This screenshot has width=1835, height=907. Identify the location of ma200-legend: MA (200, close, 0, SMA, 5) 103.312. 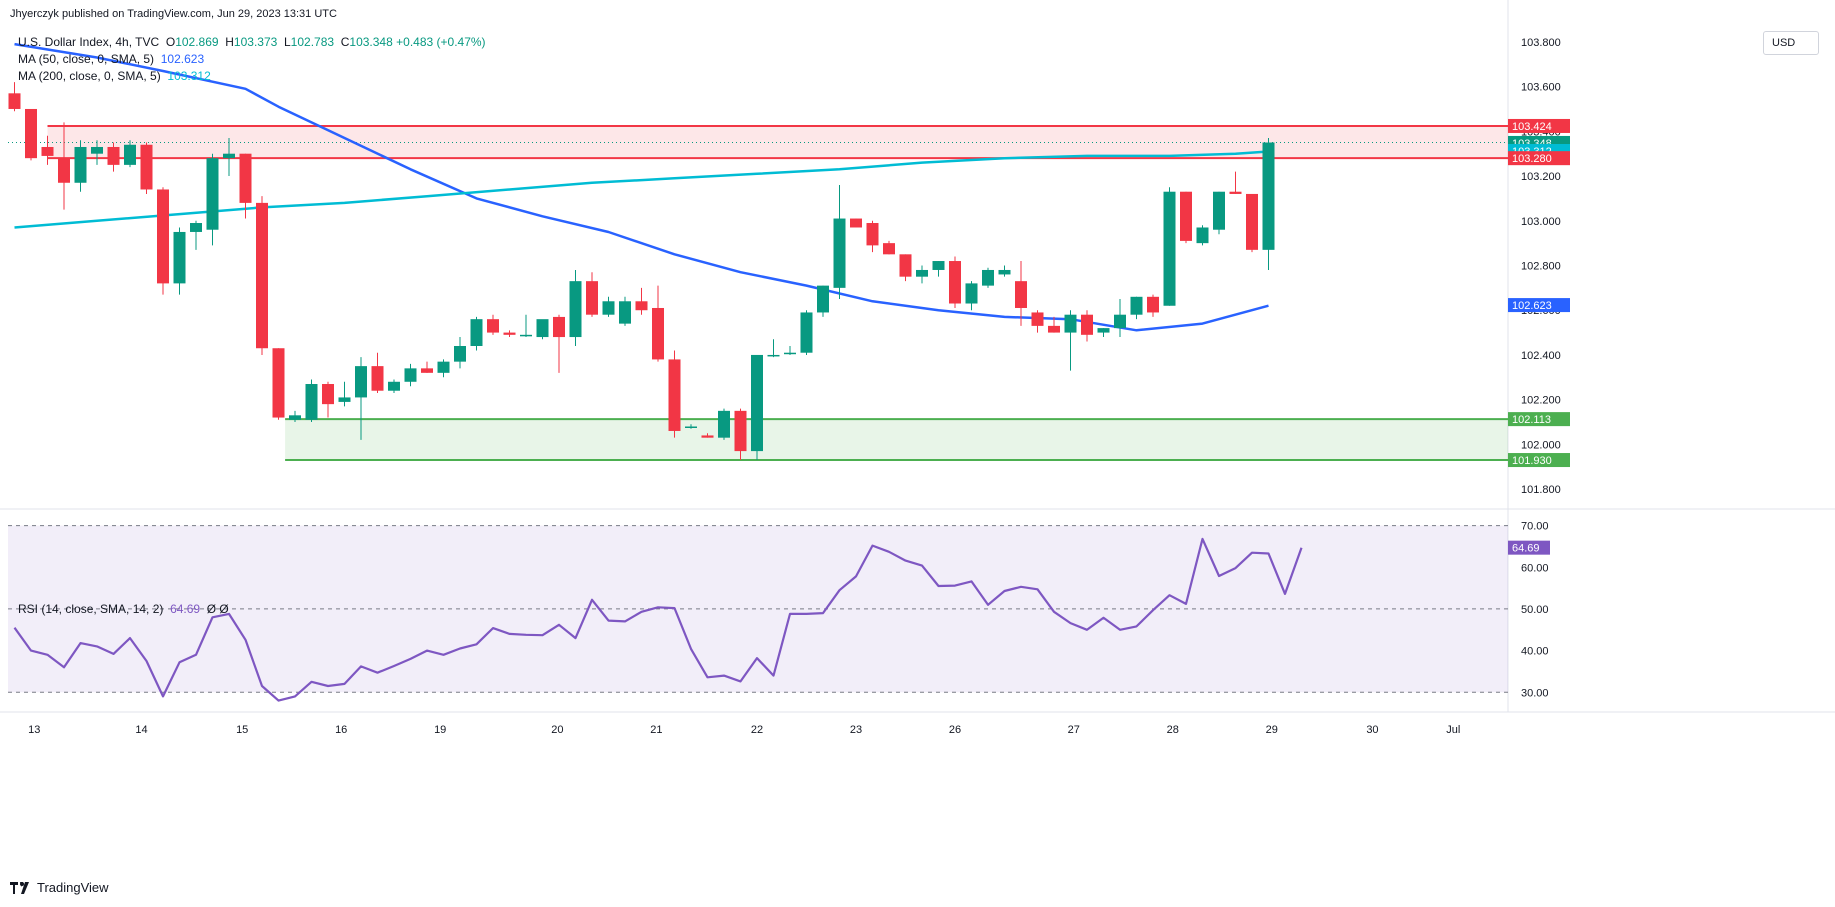
(114, 76).